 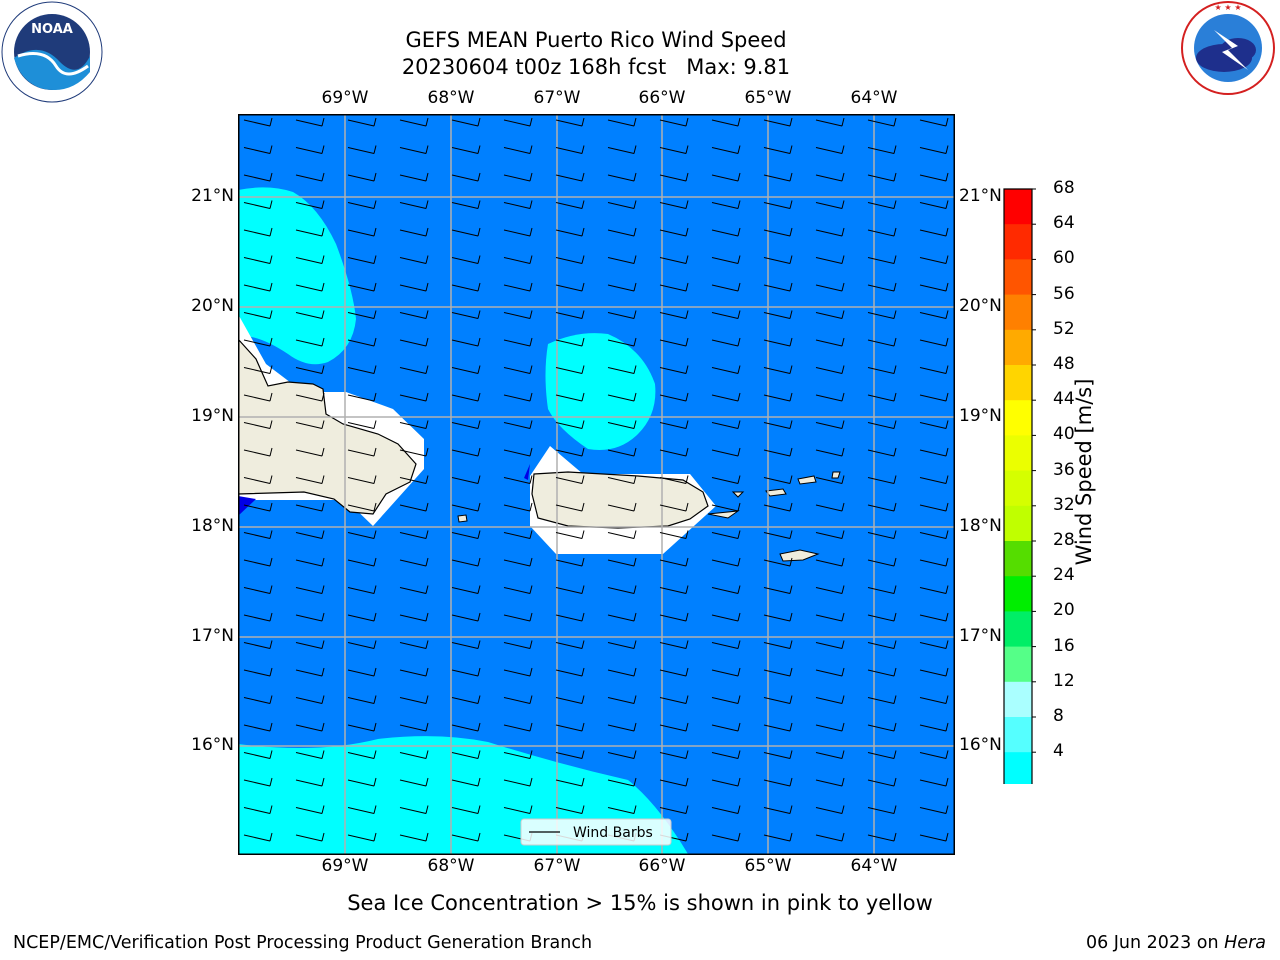 I want to click on land-puerto-rico, so click(x=620, y=500).